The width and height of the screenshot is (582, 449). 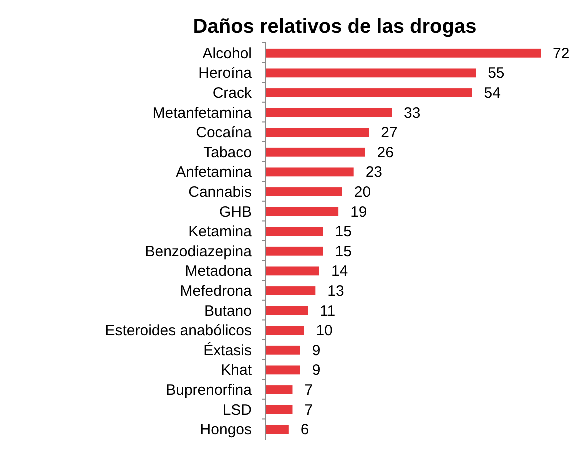 What do you see at coordinates (237, 371) in the screenshot?
I see `y-tick-label: Khat` at bounding box center [237, 371].